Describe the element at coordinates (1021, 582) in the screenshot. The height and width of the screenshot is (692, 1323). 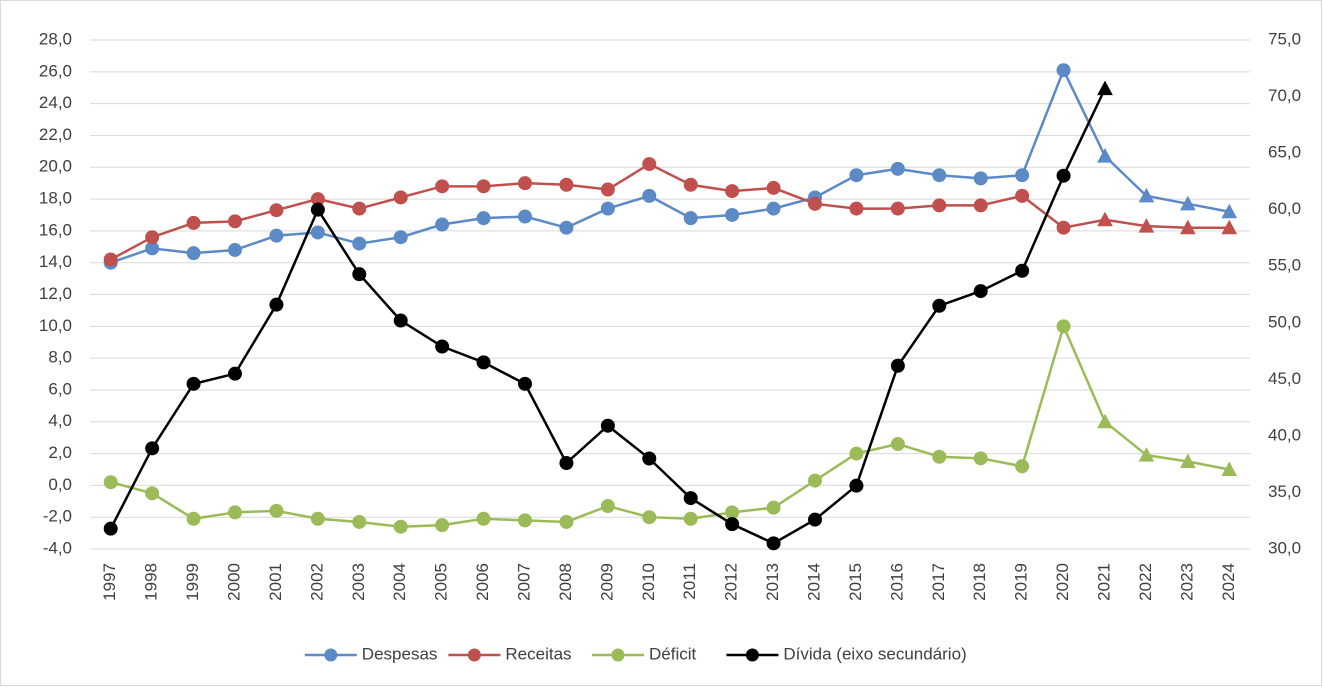
I see `x-tick-label: 2019` at that location.